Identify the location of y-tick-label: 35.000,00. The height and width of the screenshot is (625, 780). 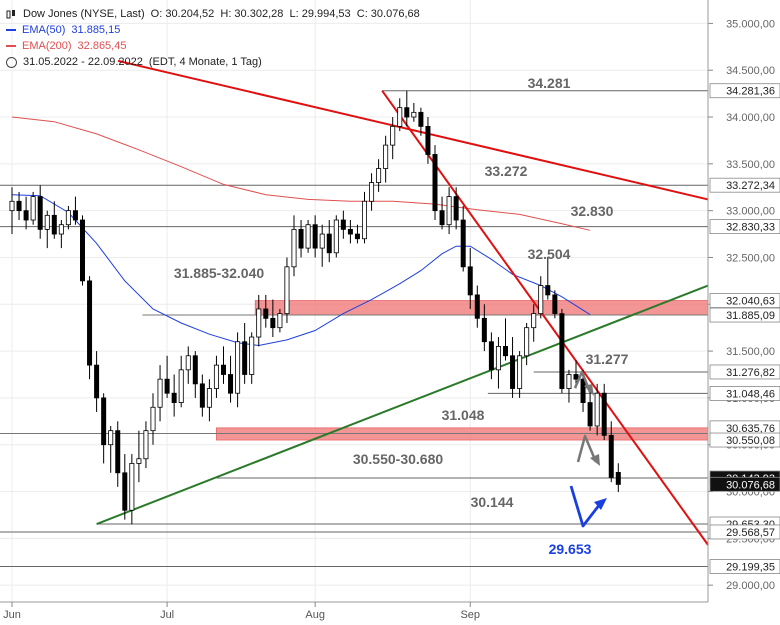
(750, 24).